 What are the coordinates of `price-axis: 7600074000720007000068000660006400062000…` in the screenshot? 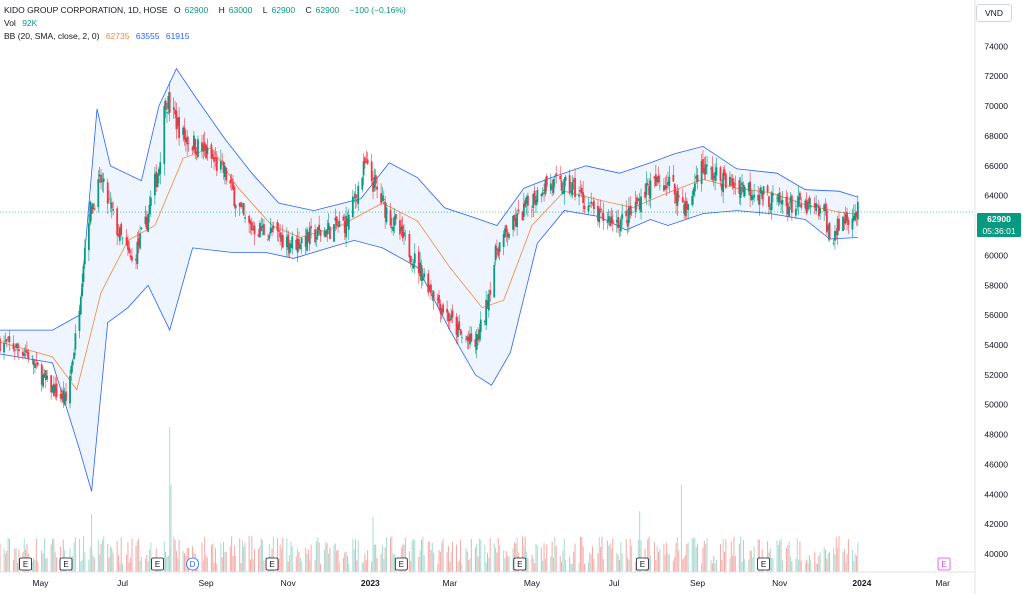 It's located at (996, 285).